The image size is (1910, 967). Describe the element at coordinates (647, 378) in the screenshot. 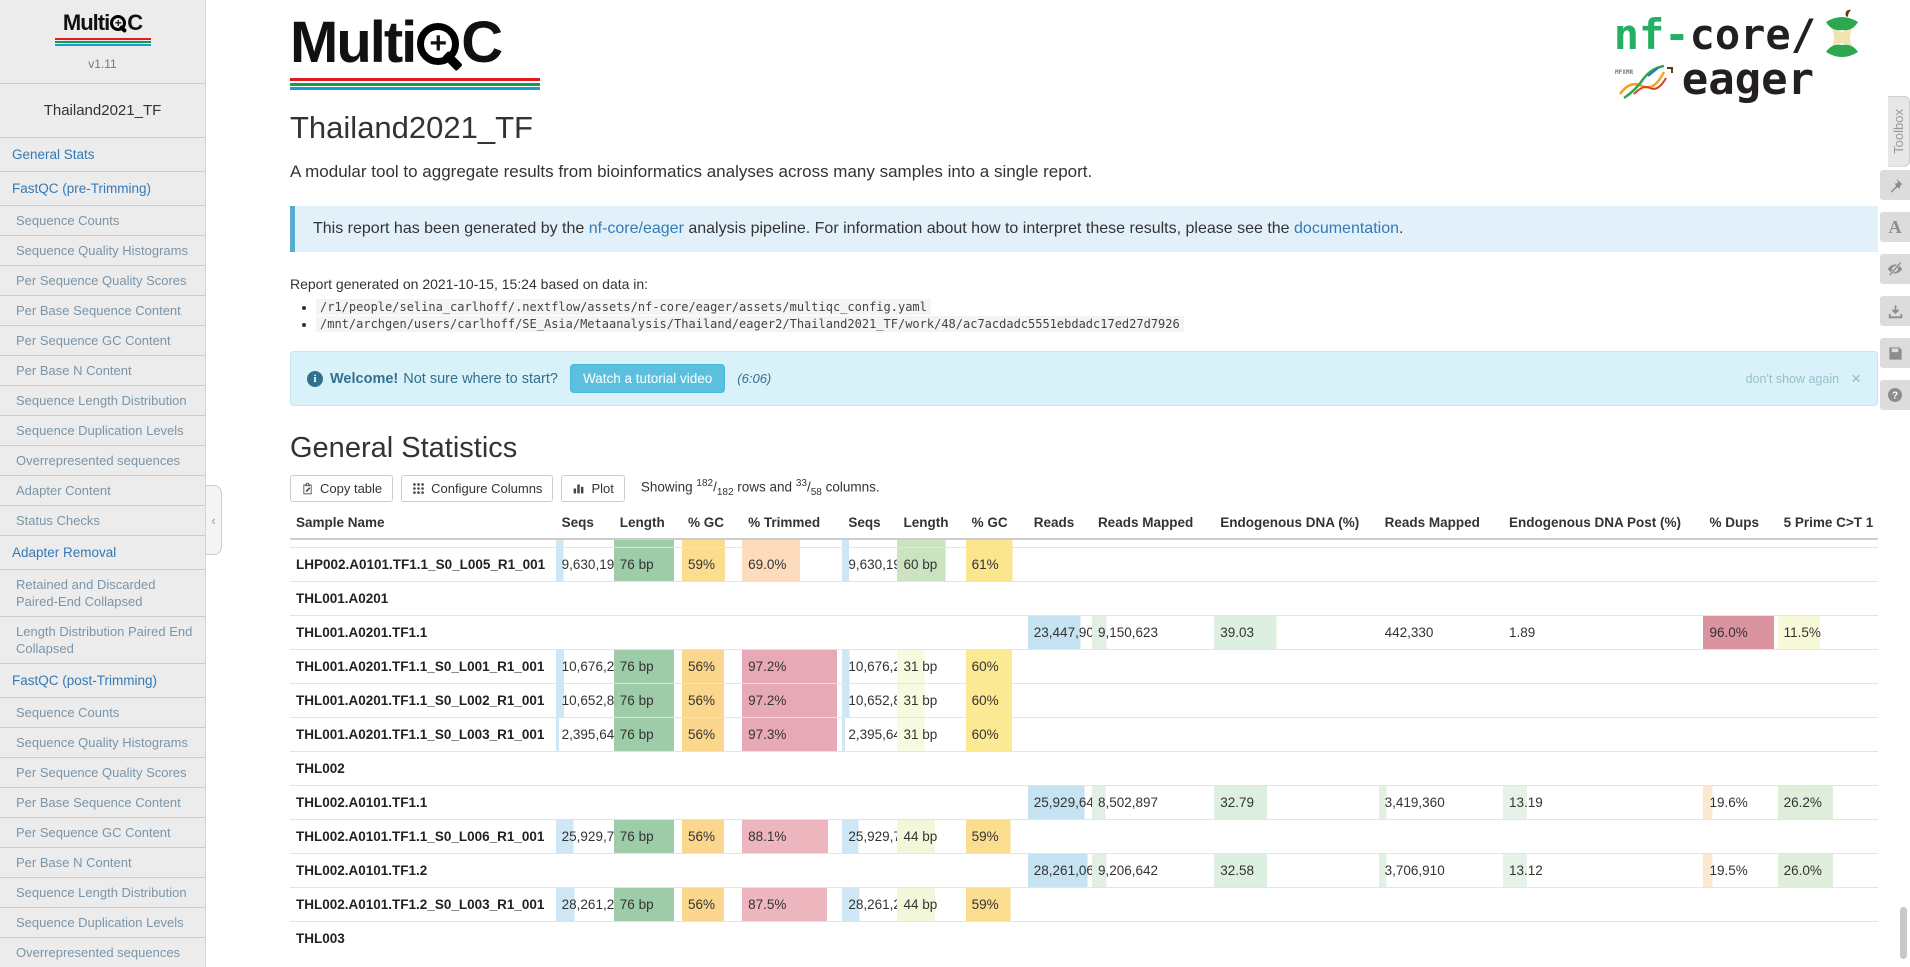

I see `watch-tutorial-button: Watch a tutorial video` at that location.